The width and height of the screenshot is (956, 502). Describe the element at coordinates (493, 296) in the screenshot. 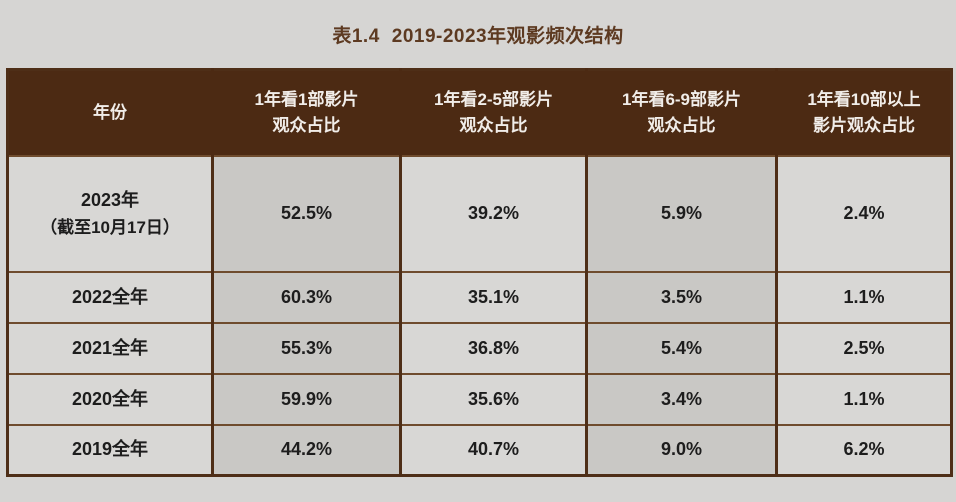

I see `value-cell: 35.1%` at that location.